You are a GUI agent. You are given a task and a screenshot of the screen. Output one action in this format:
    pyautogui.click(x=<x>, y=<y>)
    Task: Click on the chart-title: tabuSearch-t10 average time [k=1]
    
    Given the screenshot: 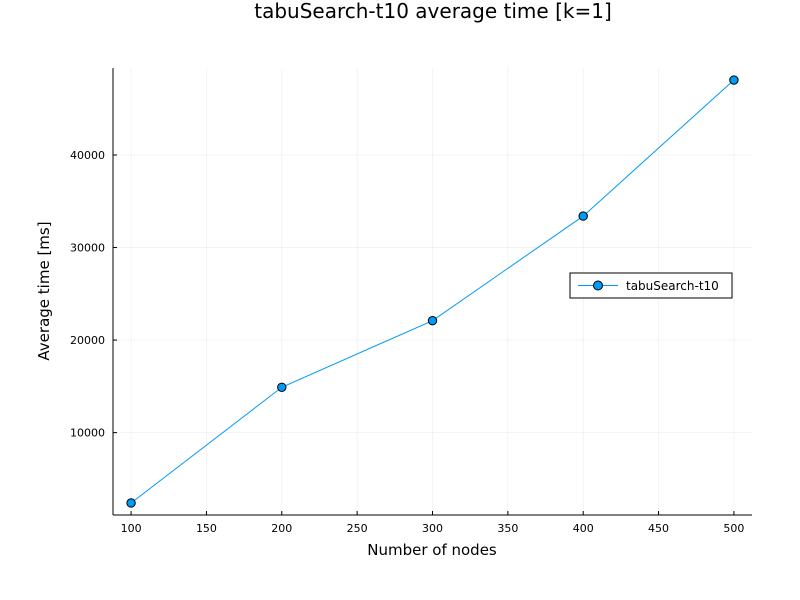 What is the action you would take?
    pyautogui.click(x=433, y=11)
    